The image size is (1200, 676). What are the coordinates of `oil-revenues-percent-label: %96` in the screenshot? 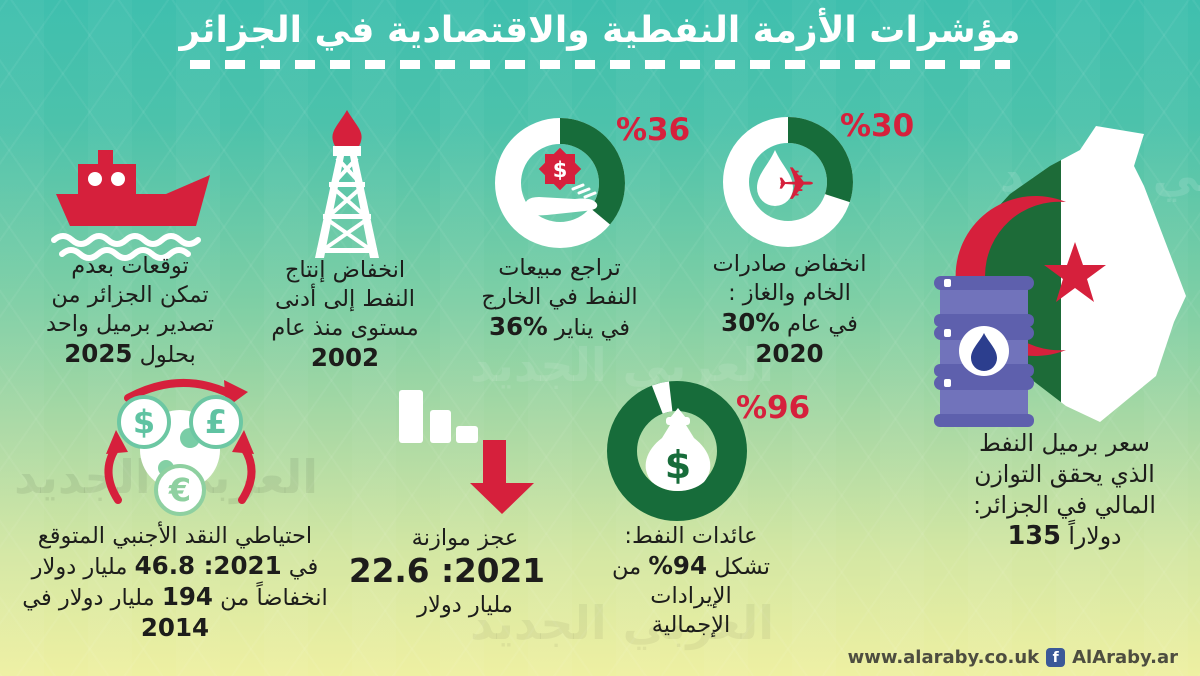 It's located at (773, 408).